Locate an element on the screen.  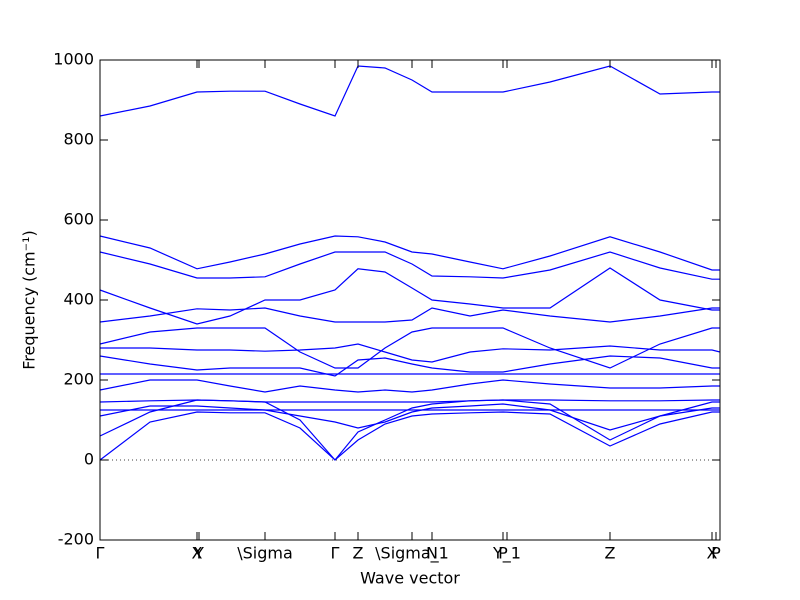
x-tick-label: N is located at coordinates (432, 553).